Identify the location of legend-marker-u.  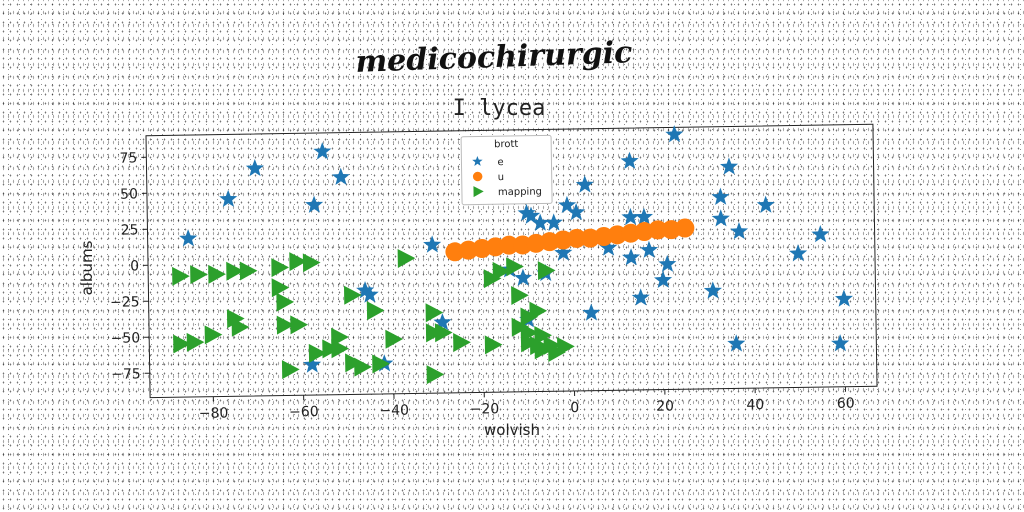
(477, 176).